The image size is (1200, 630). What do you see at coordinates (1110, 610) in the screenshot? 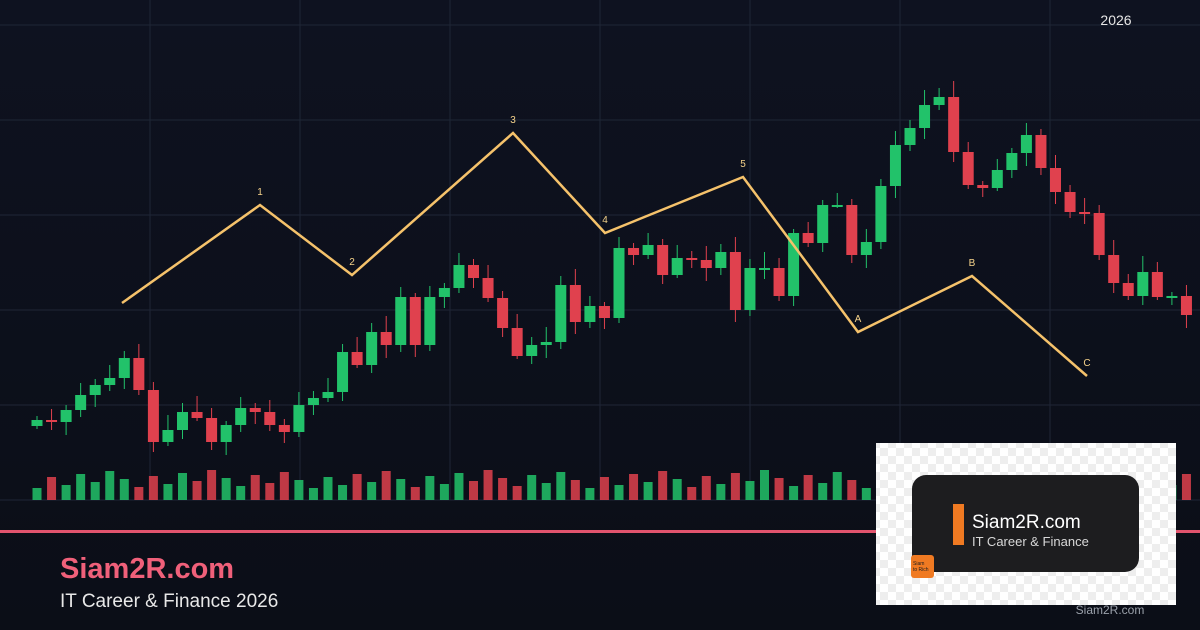
I see `watermark: Siam2R.com` at bounding box center [1110, 610].